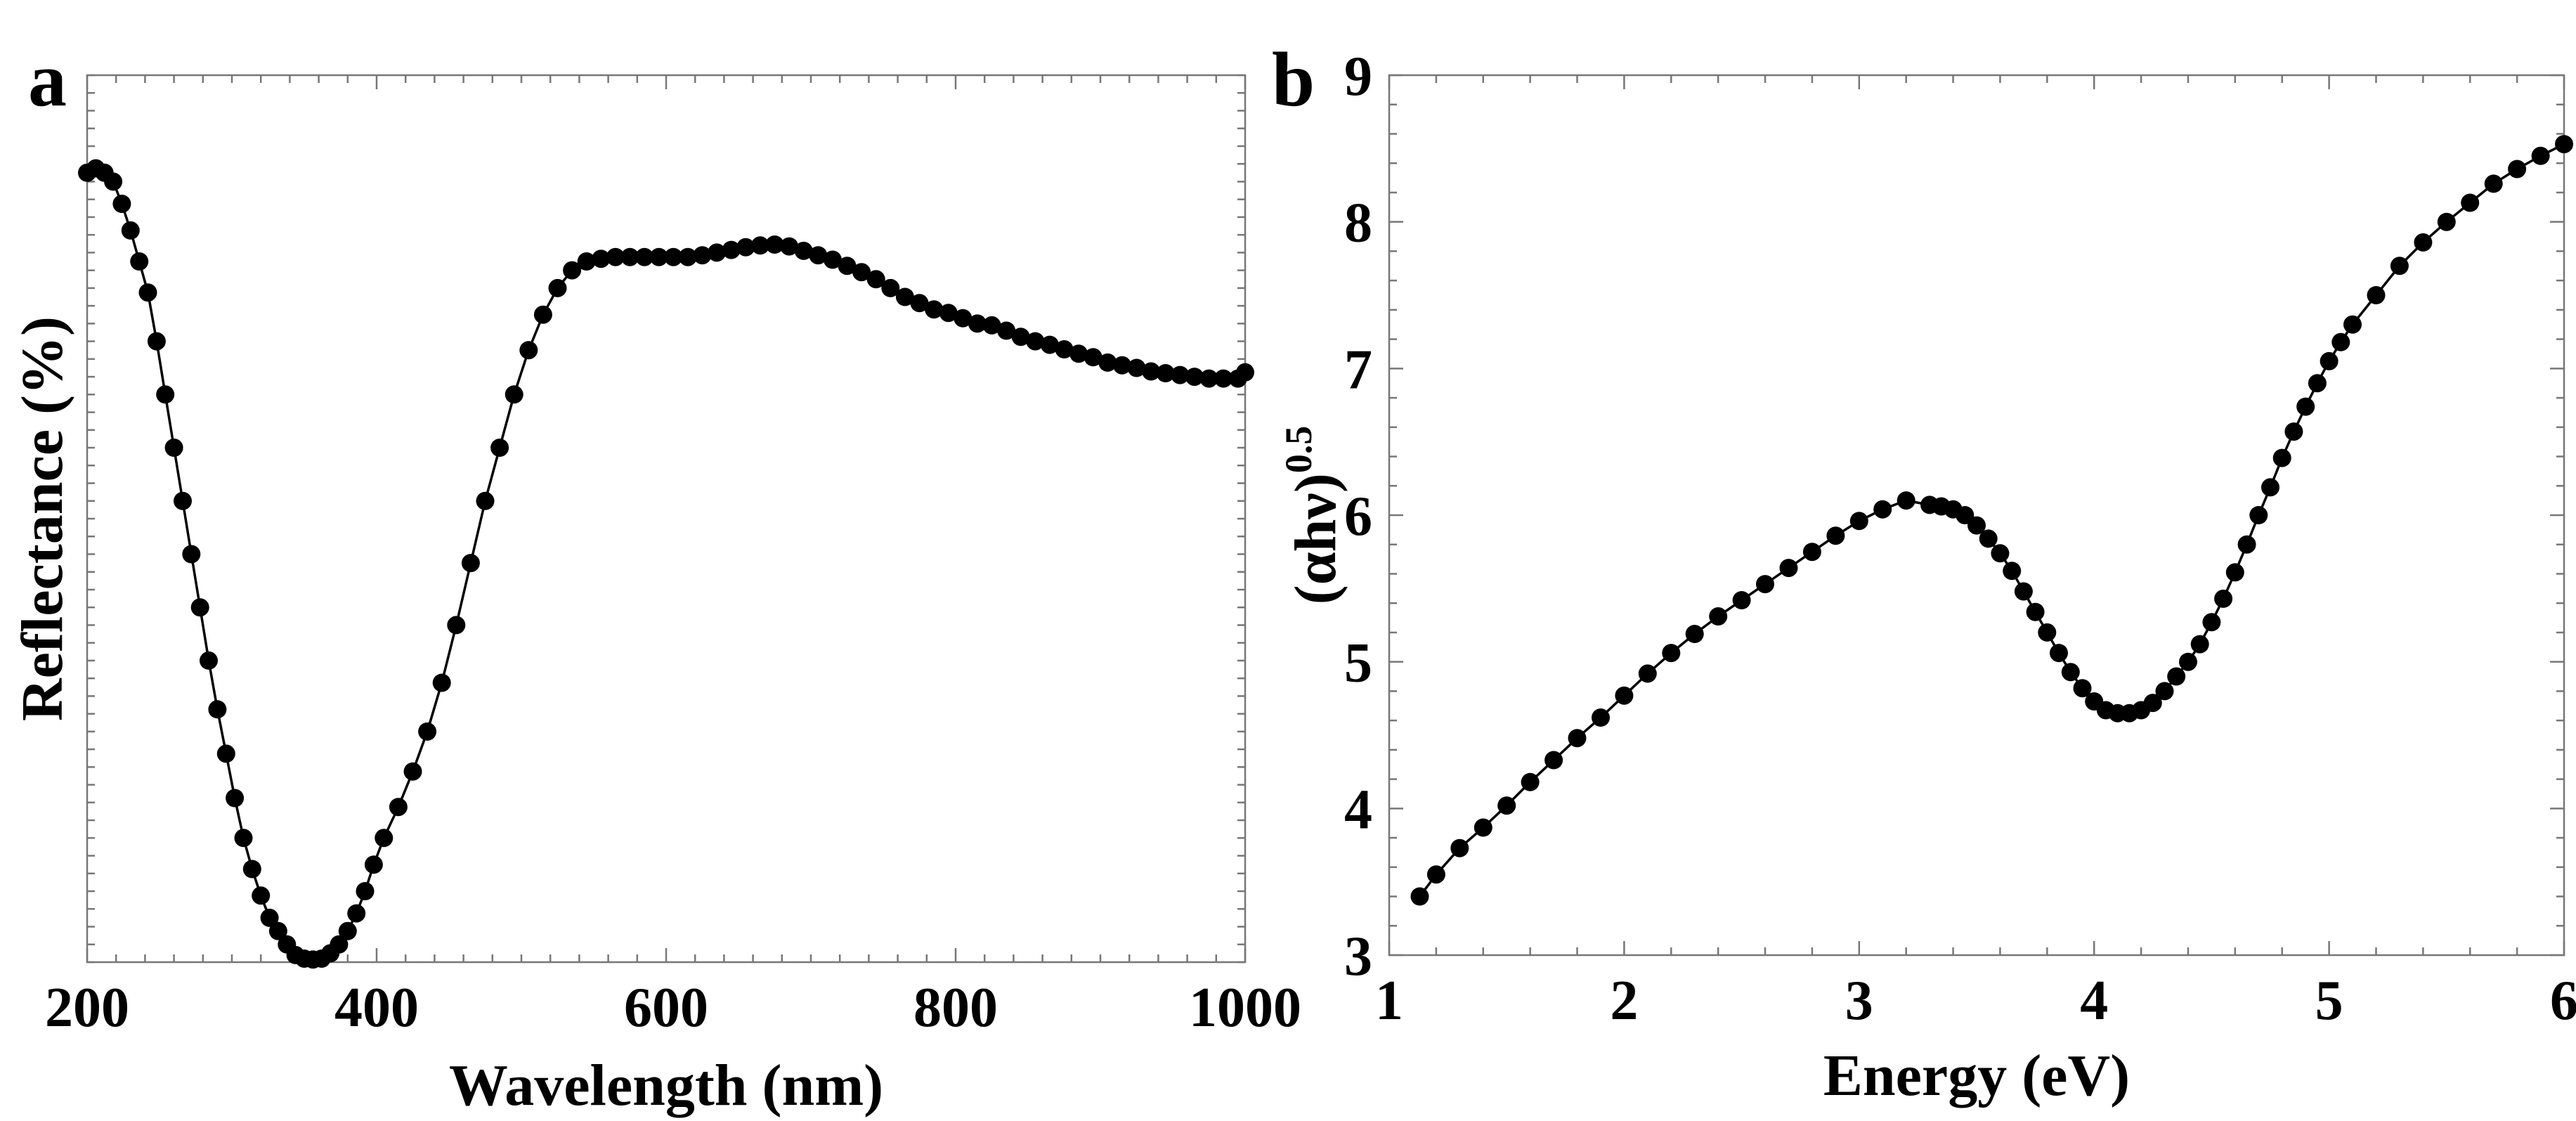  Describe the element at coordinates (666, 1008) in the screenshot. I see `panel-a-x-tick-label: 600` at that location.